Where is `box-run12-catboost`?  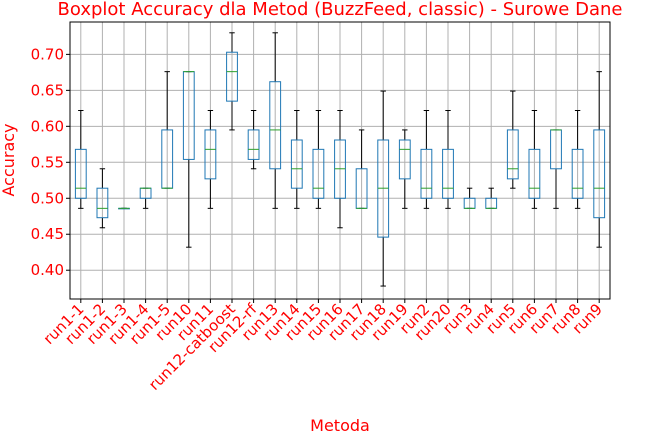 box-run12-catboost is located at coordinates (232, 81).